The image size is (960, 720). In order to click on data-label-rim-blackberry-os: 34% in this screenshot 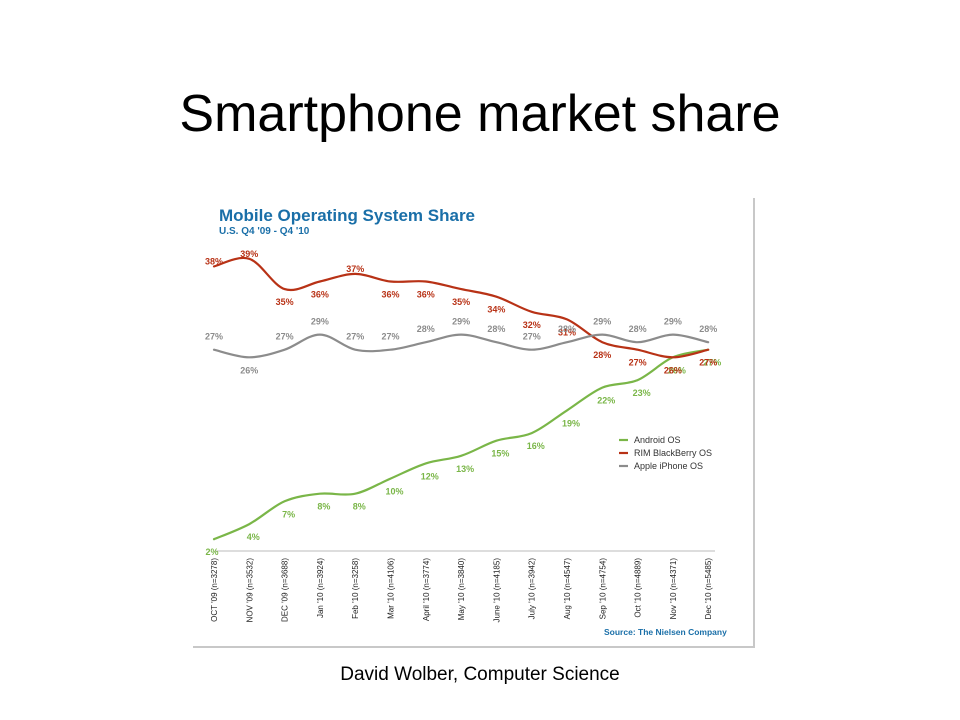, I will do `click(496, 310)`.